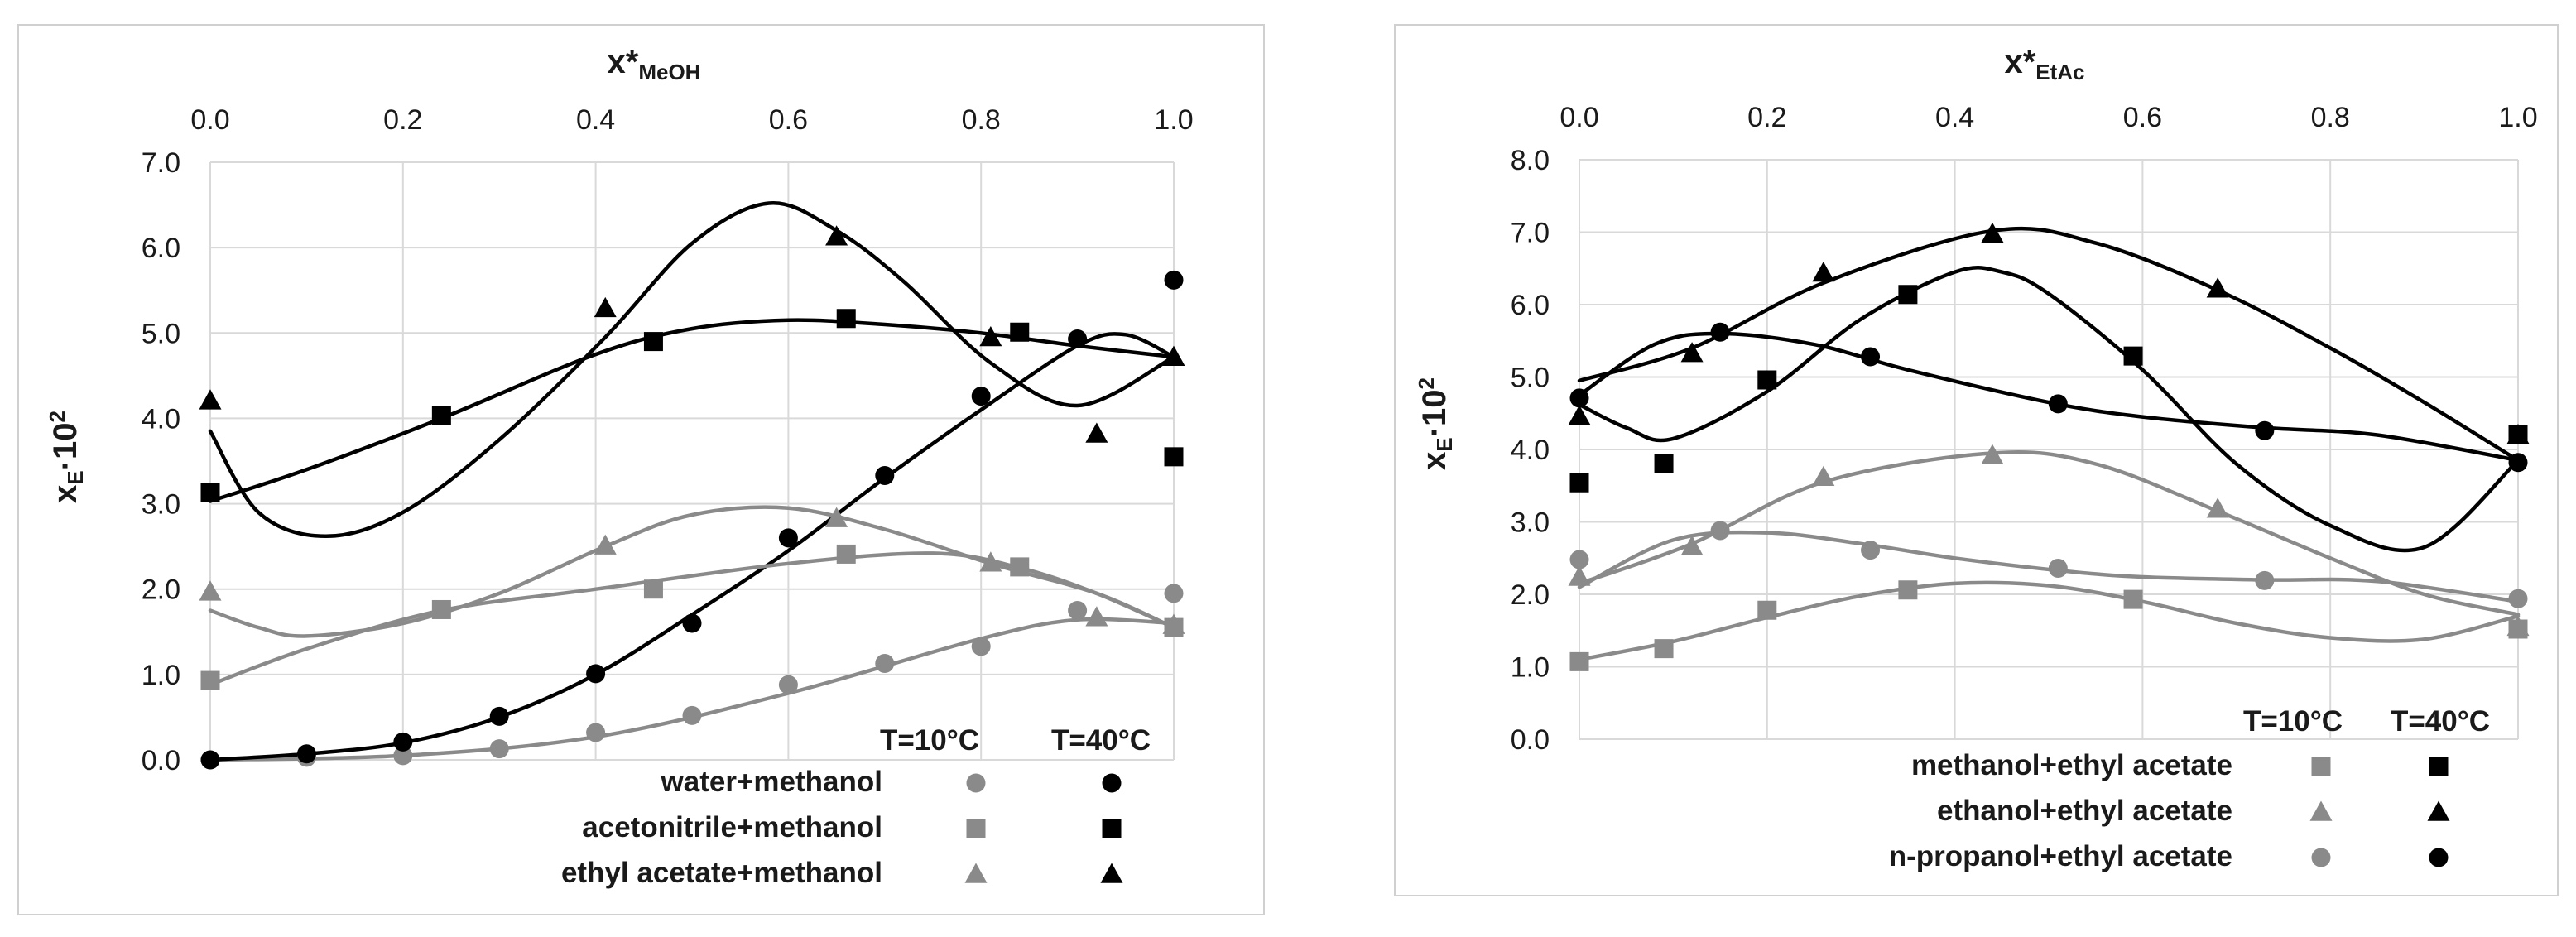  Describe the element at coordinates (2517, 117) in the screenshot. I see `x-tick-label: 1.0` at that location.